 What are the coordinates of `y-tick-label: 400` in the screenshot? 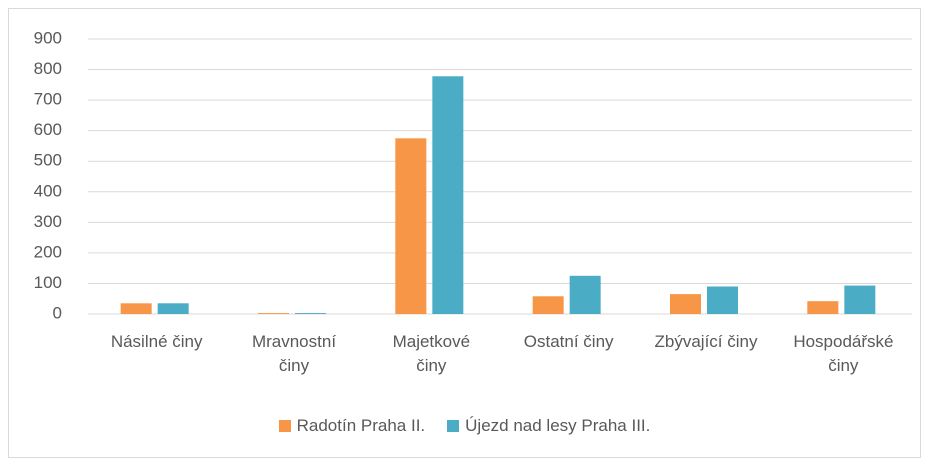 It's located at (48, 190).